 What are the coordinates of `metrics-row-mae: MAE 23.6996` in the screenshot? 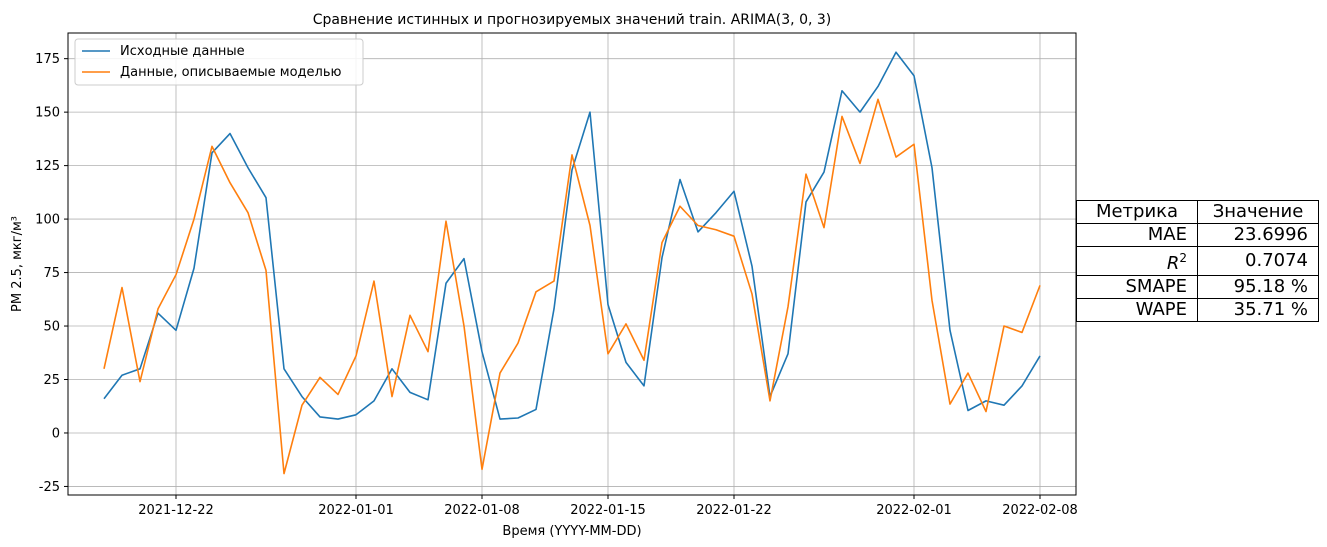 It's located at (1197, 235).